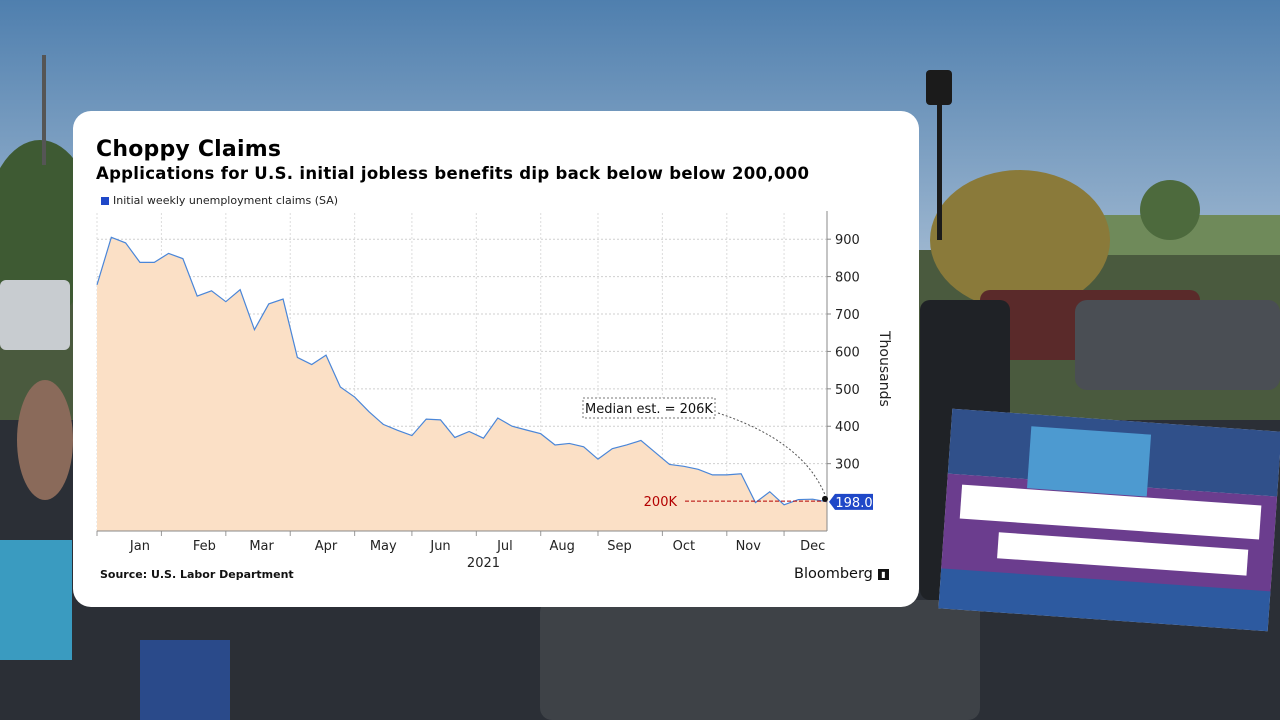 The width and height of the screenshot is (1280, 720). I want to click on bloomberg-logo: Bloomberg ▮, so click(841, 574).